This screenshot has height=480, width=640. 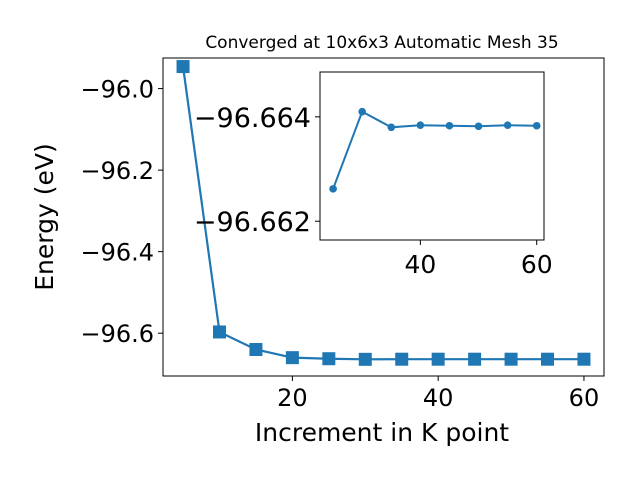 What do you see at coordinates (252, 222) in the screenshot?
I see `inset-y-tick-label: −96.662` at bounding box center [252, 222].